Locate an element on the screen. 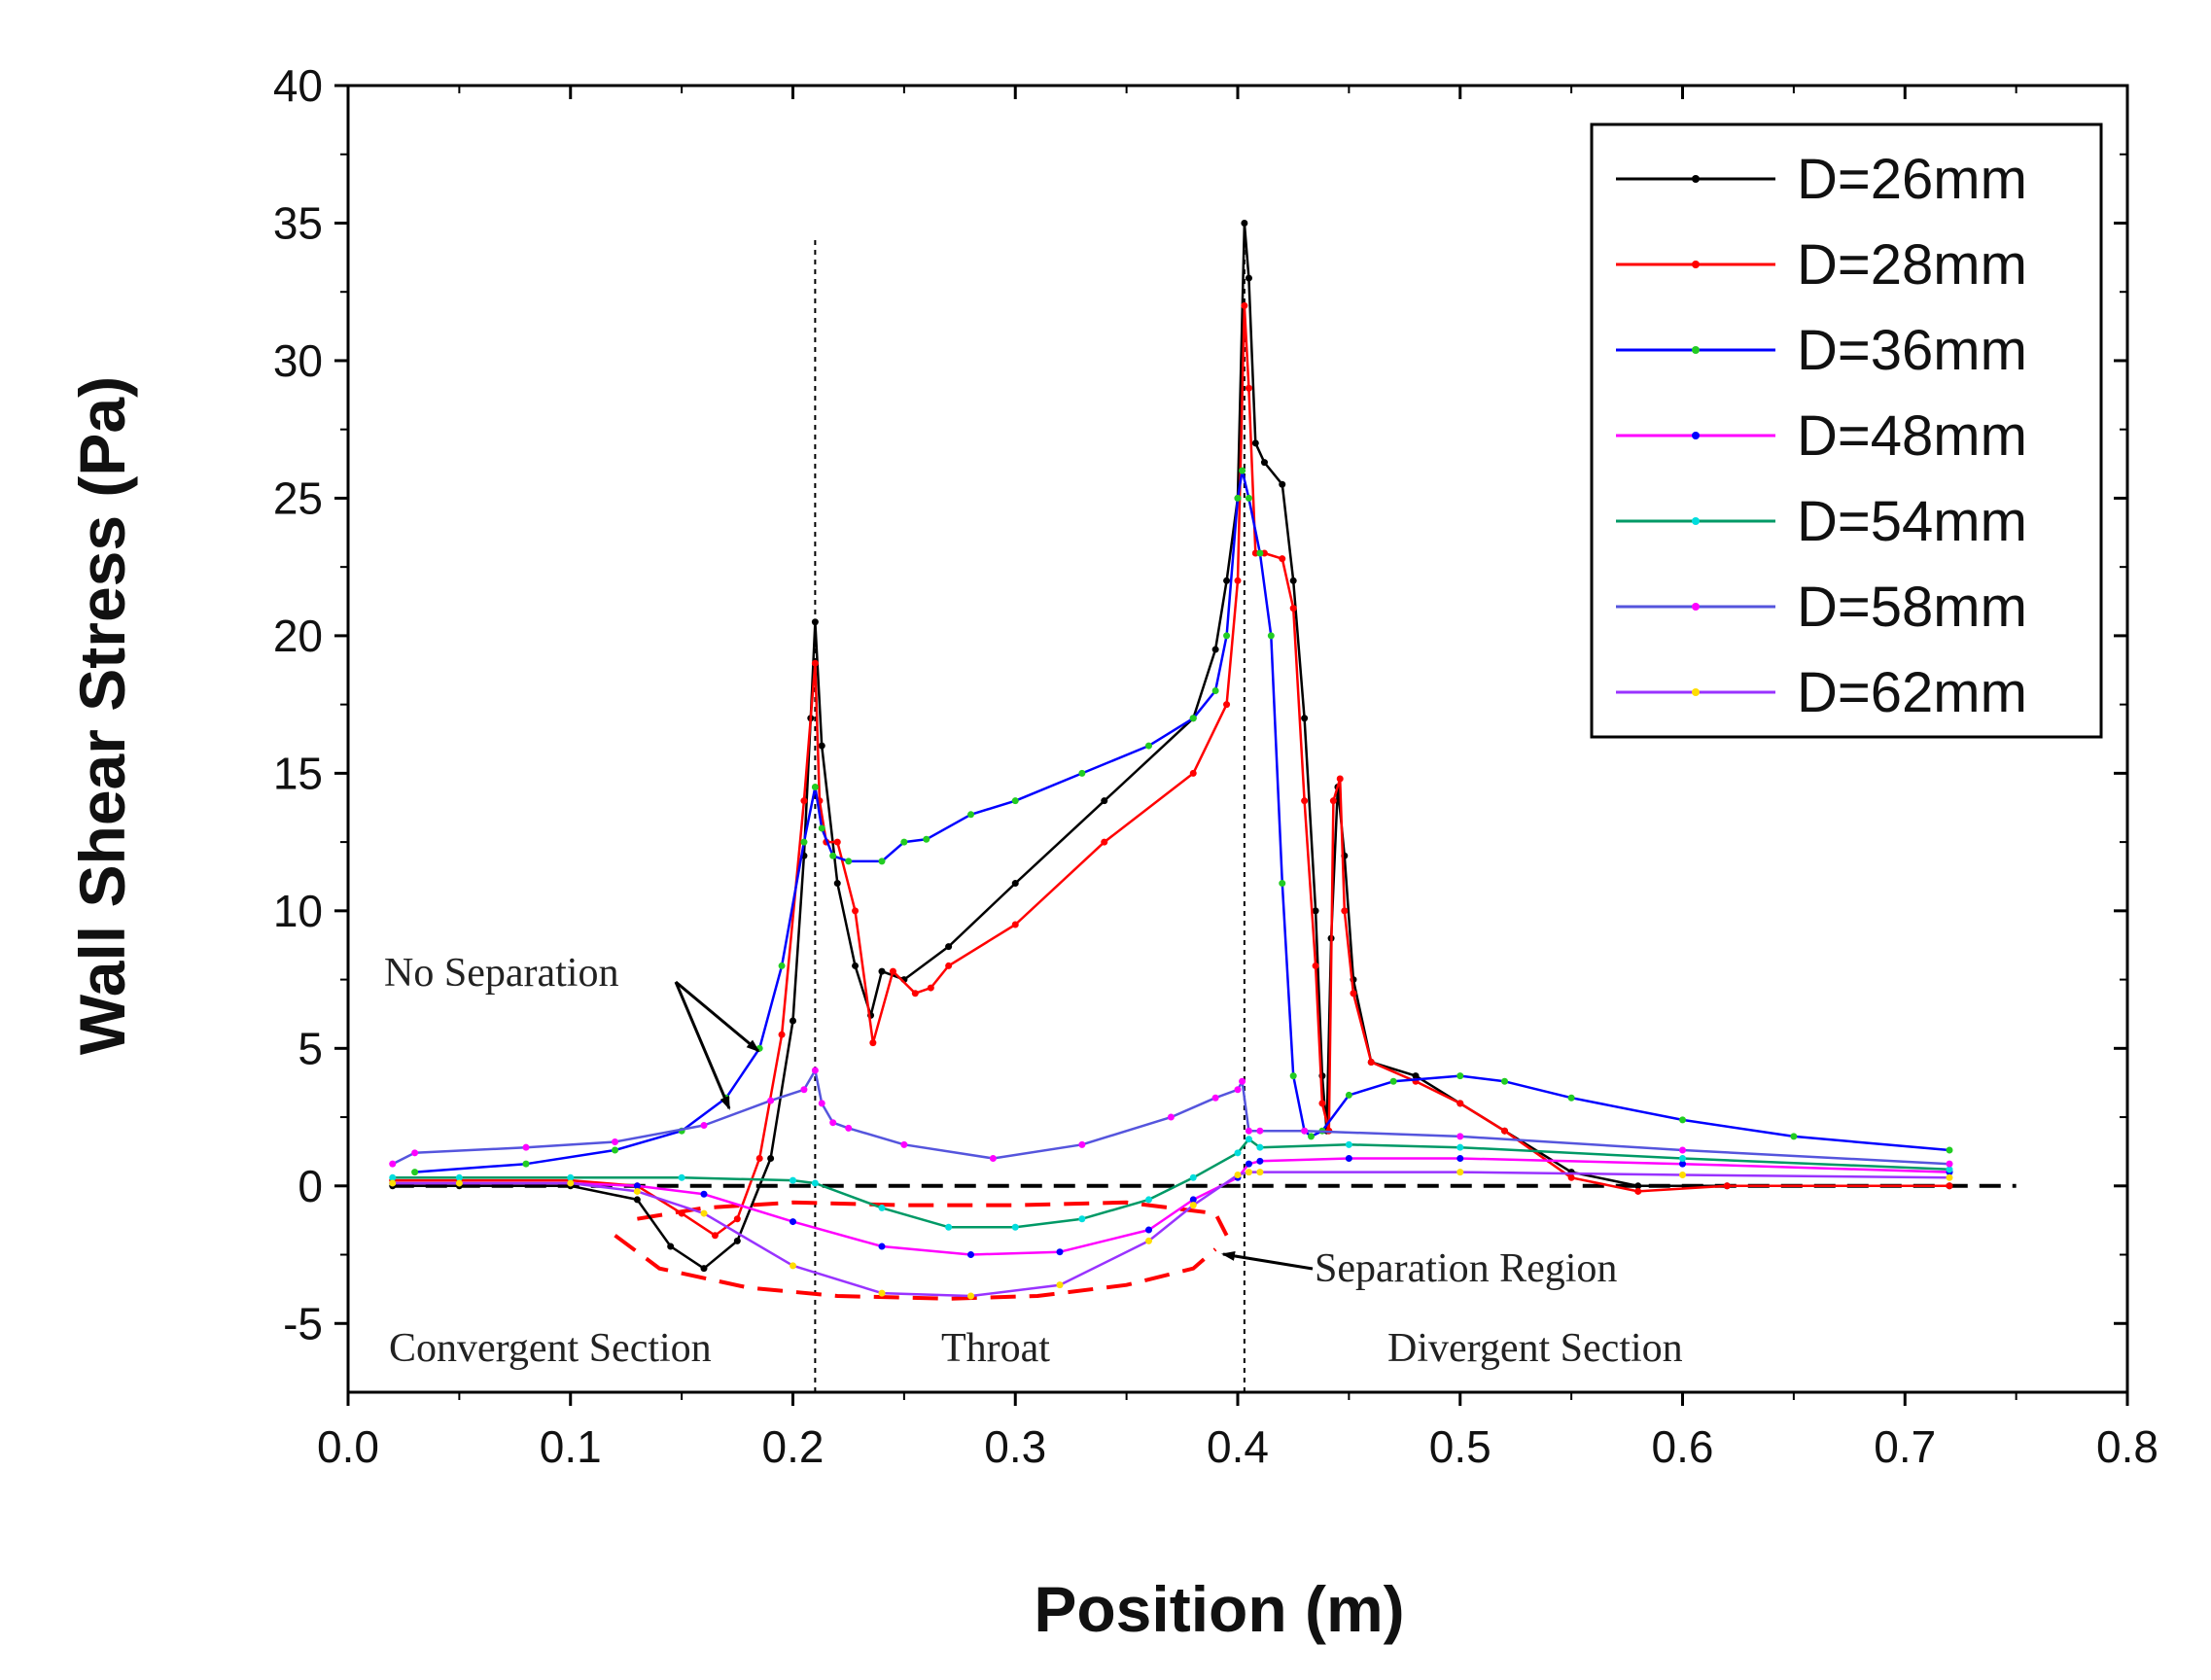  legend-label: D=26mm is located at coordinates (1912, 179).